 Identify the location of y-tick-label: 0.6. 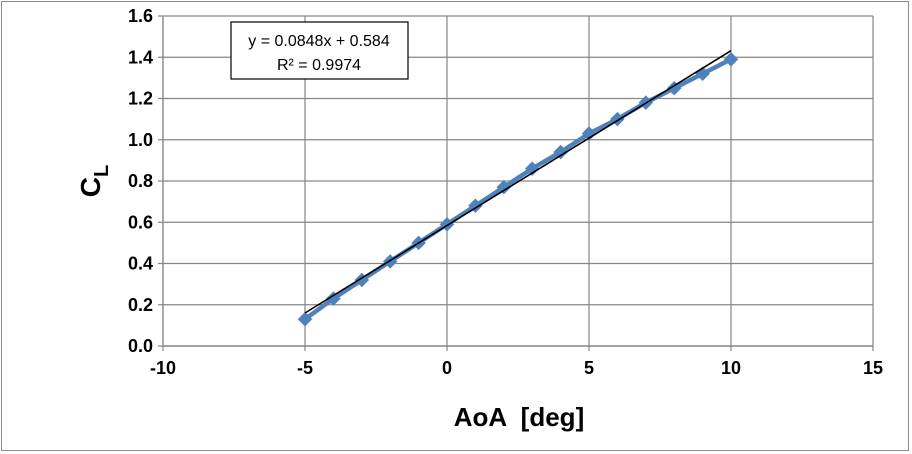
(140, 222).